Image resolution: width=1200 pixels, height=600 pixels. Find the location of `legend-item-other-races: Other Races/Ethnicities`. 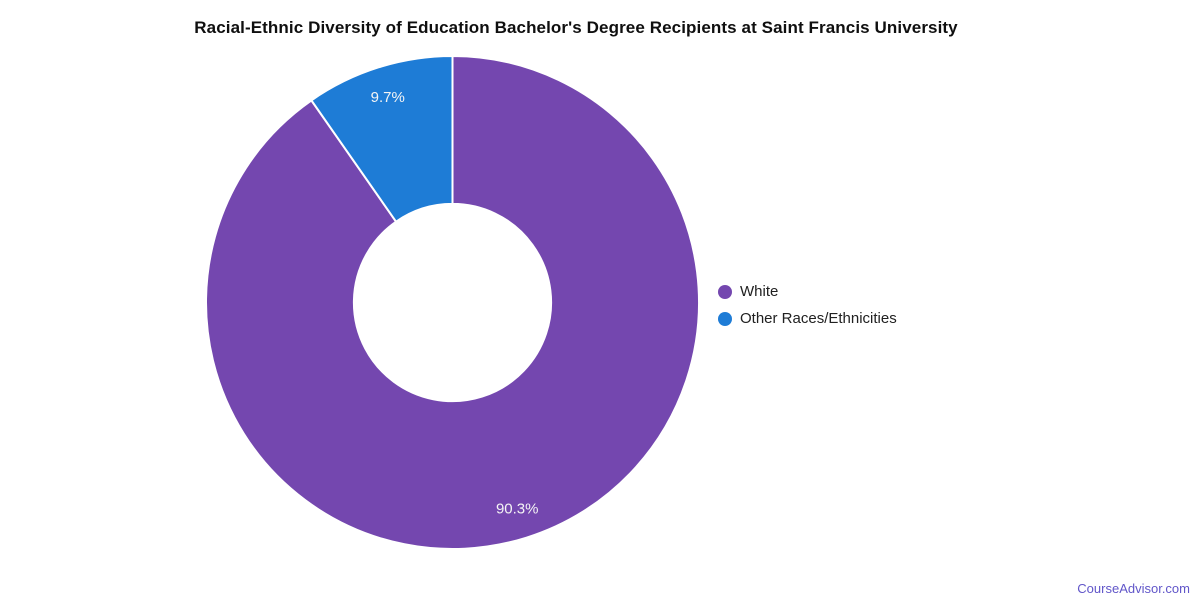

legend-item-other-races: Other Races/Ethnicities is located at coordinates (807, 318).